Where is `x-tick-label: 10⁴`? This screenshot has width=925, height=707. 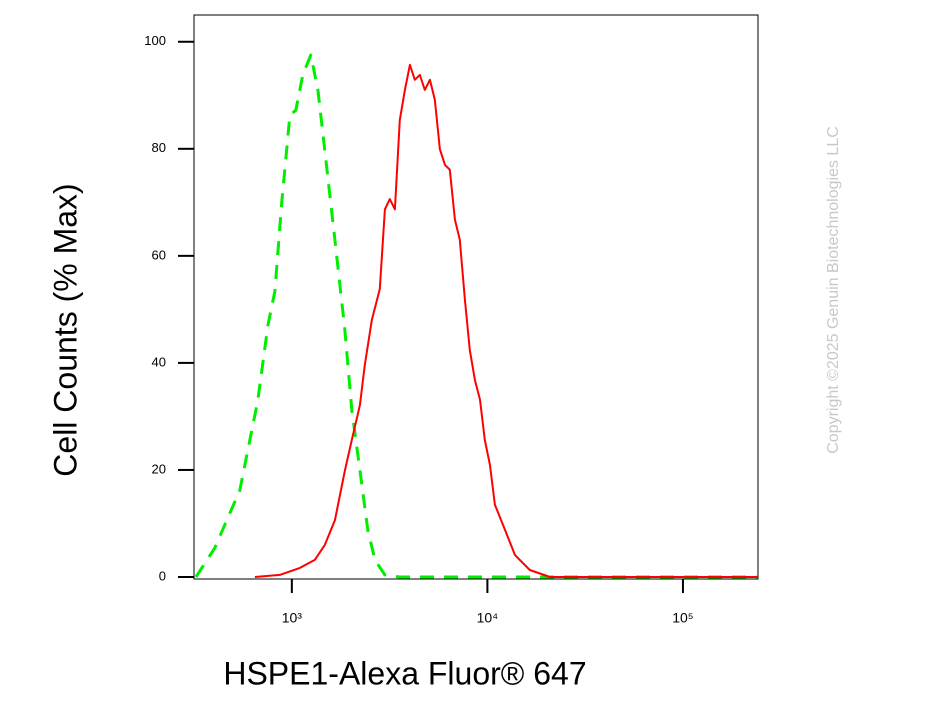 x-tick-label: 10⁴ is located at coordinates (488, 618).